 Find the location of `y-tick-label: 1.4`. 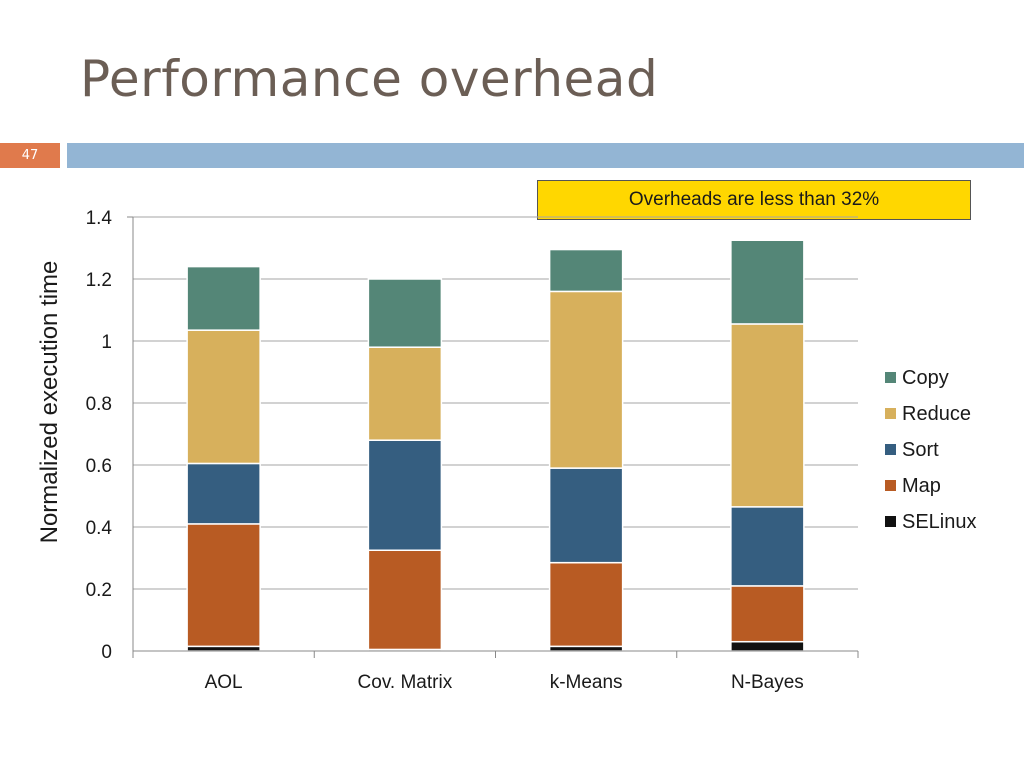

y-tick-label: 1.4 is located at coordinates (99, 218).